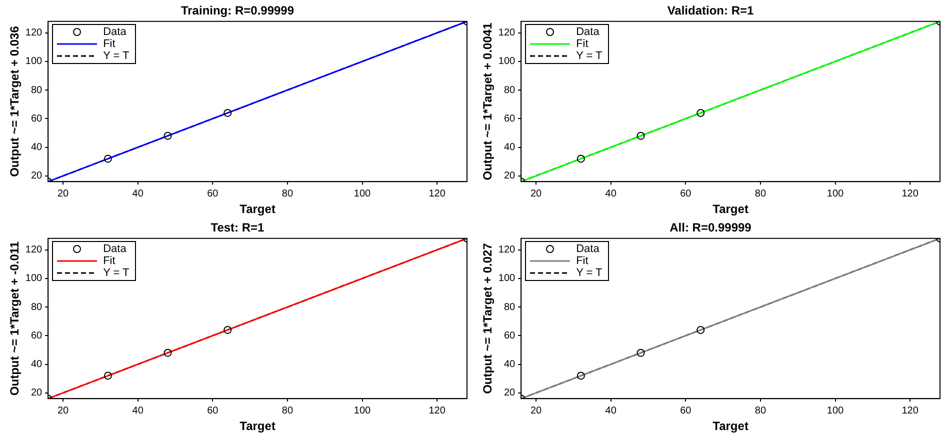 This screenshot has height=434, width=947. Describe the element at coordinates (15, 318) in the screenshot. I see `y-axis-title: Output ~= 1*Target + -0.011` at that location.